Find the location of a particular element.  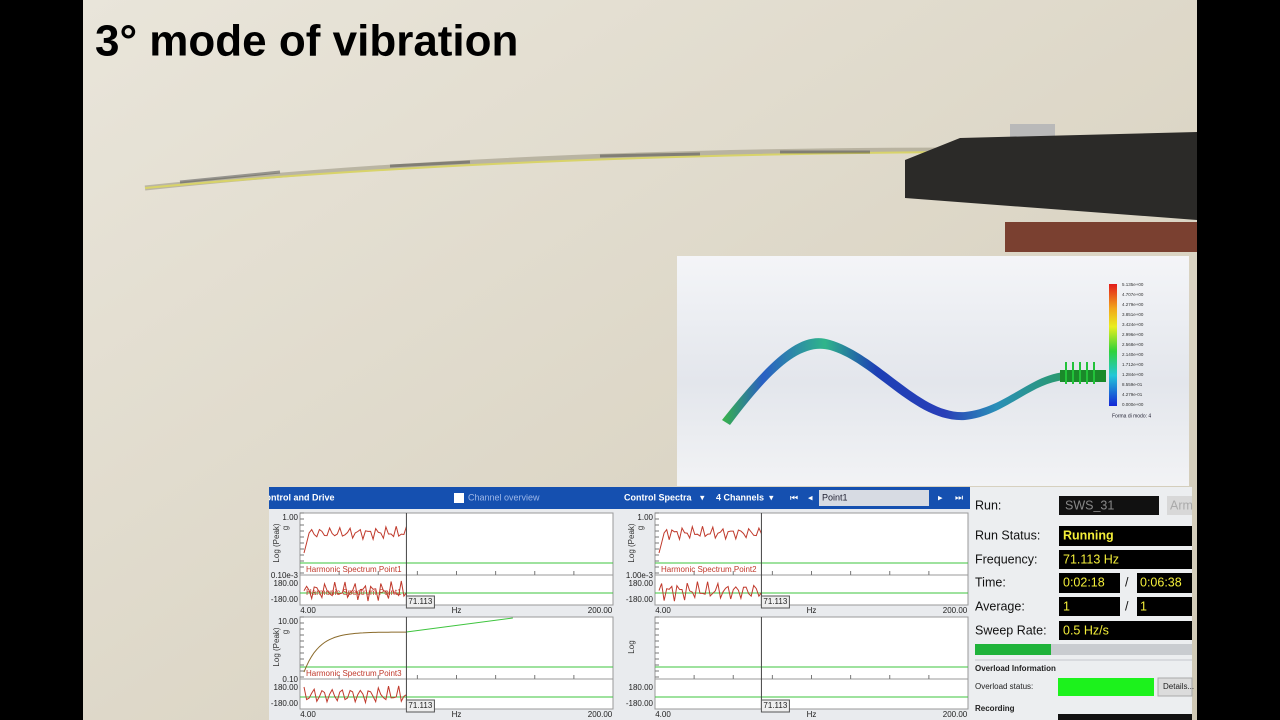

overload-label: Overload status: is located at coordinates (1004, 686).